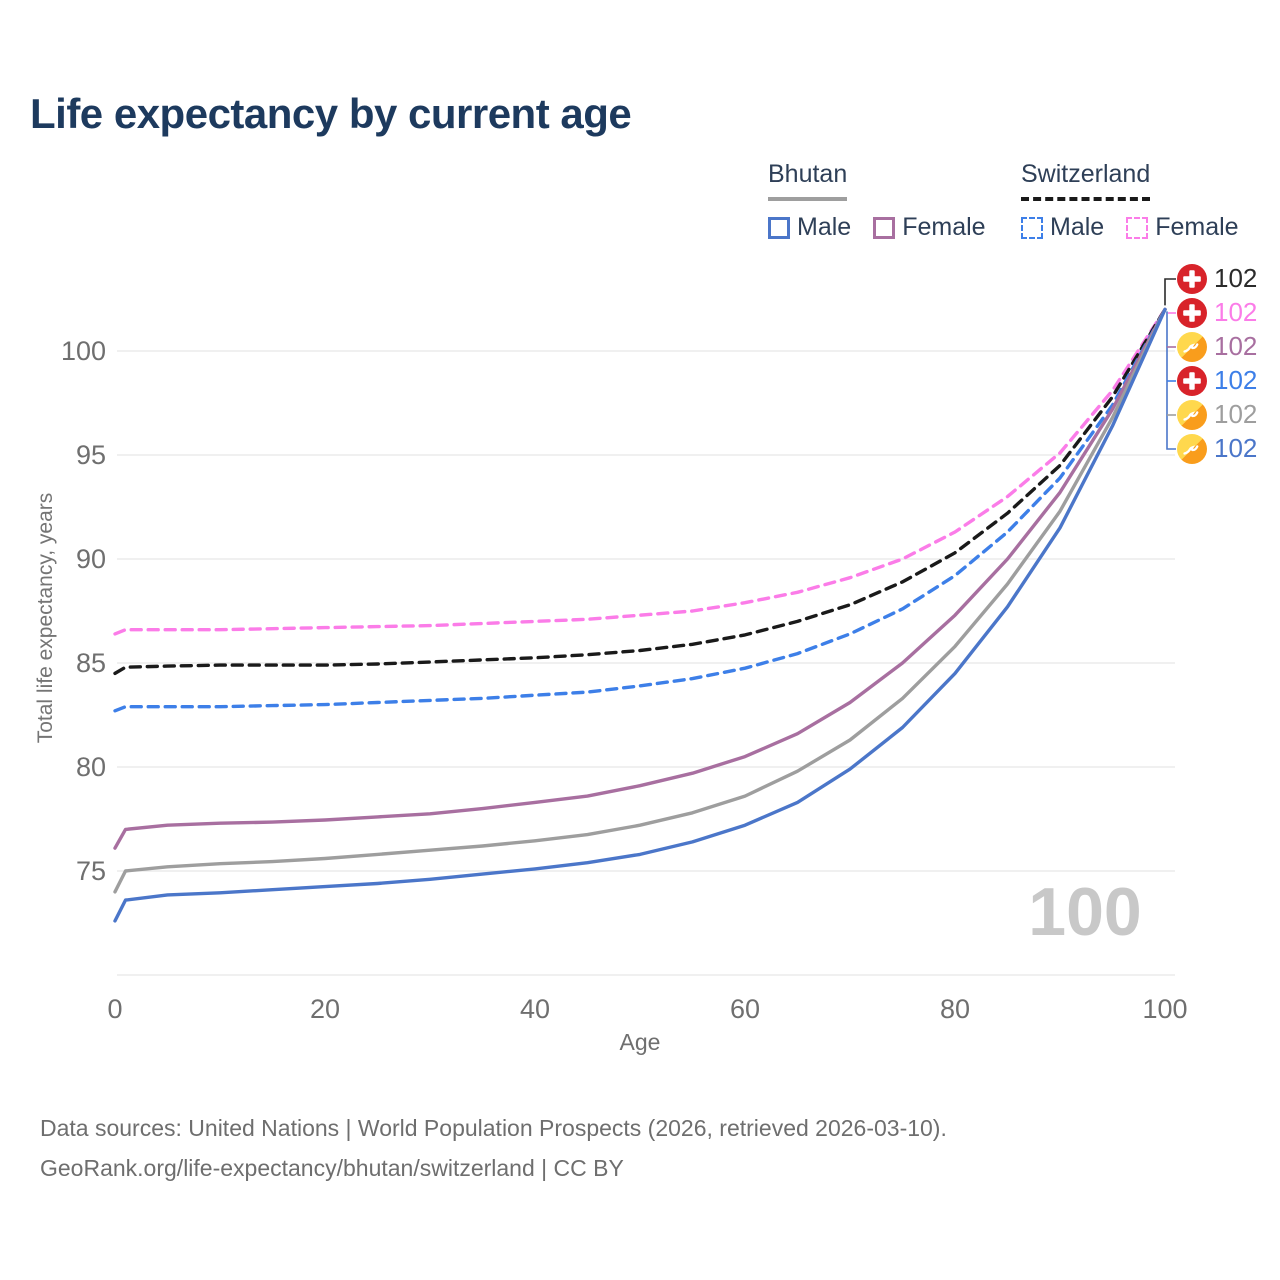 This screenshot has width=1280, height=1280. I want to click on legend-item-switzerland-male: Male, so click(1062, 227).